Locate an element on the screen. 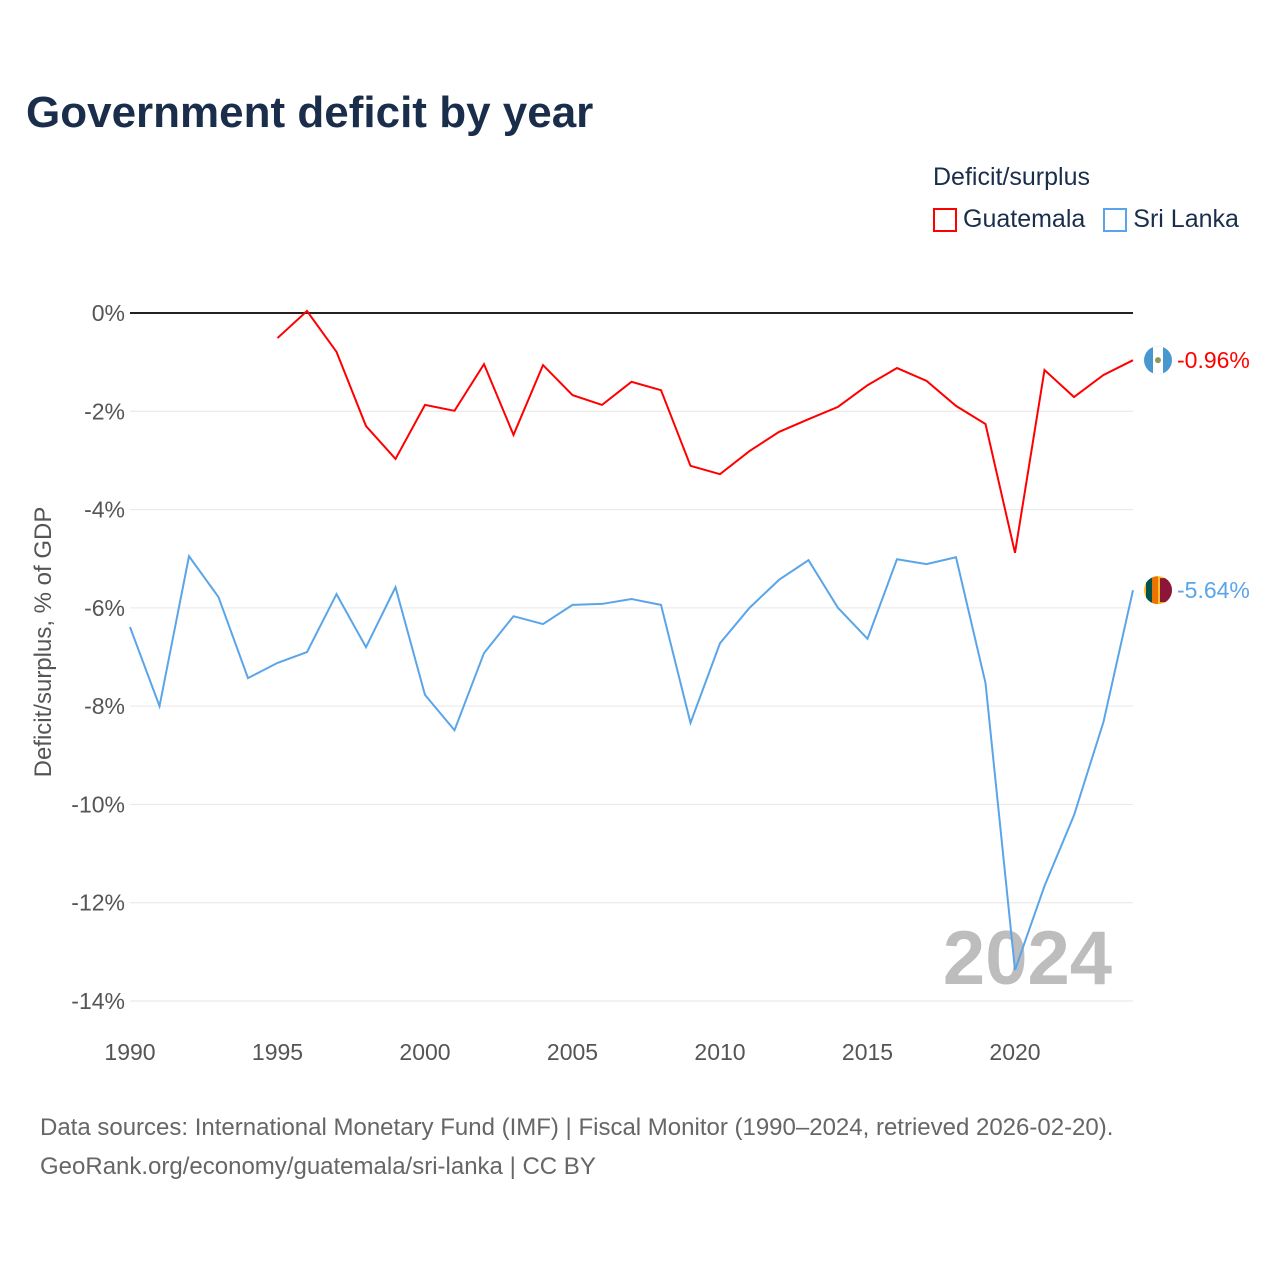 Image resolution: width=1280 pixels, height=1280 pixels. x-tick-label: 1995 is located at coordinates (277, 1052).